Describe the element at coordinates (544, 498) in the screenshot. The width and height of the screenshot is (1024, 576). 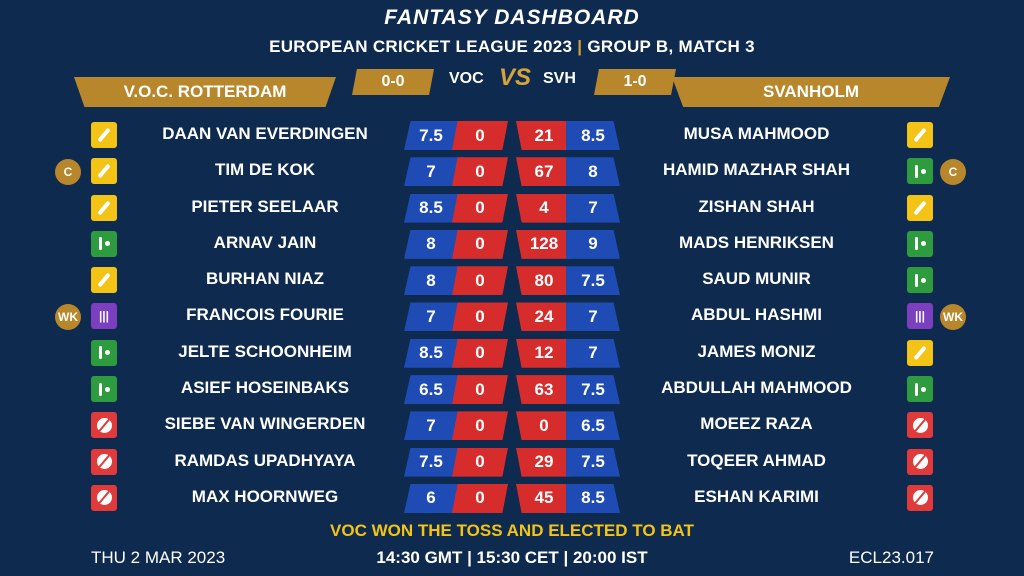
I see `right-player-points: 45` at that location.